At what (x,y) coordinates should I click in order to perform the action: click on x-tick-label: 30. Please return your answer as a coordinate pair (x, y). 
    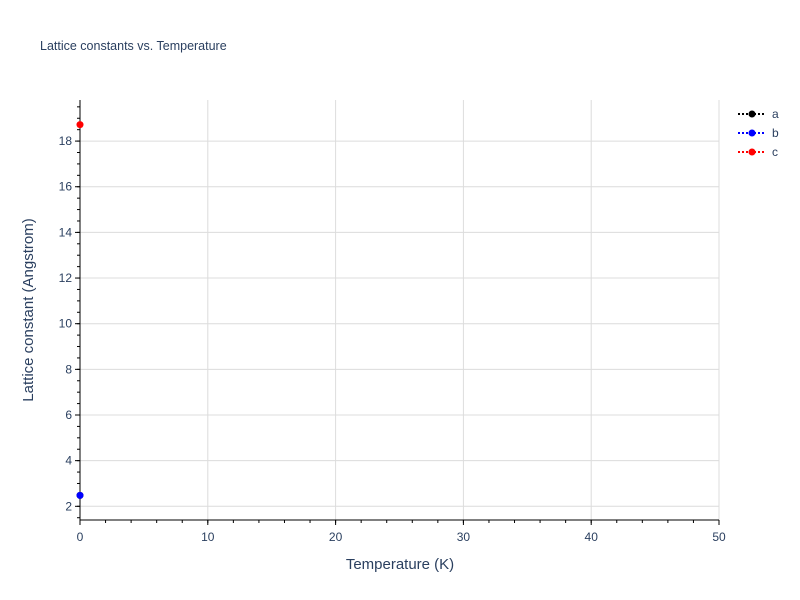
    Looking at the image, I should click on (464, 537).